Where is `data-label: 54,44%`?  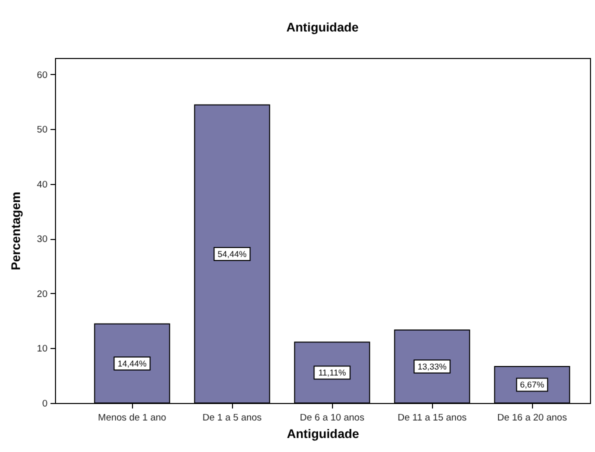
data-label: 54,44% is located at coordinates (232, 253).